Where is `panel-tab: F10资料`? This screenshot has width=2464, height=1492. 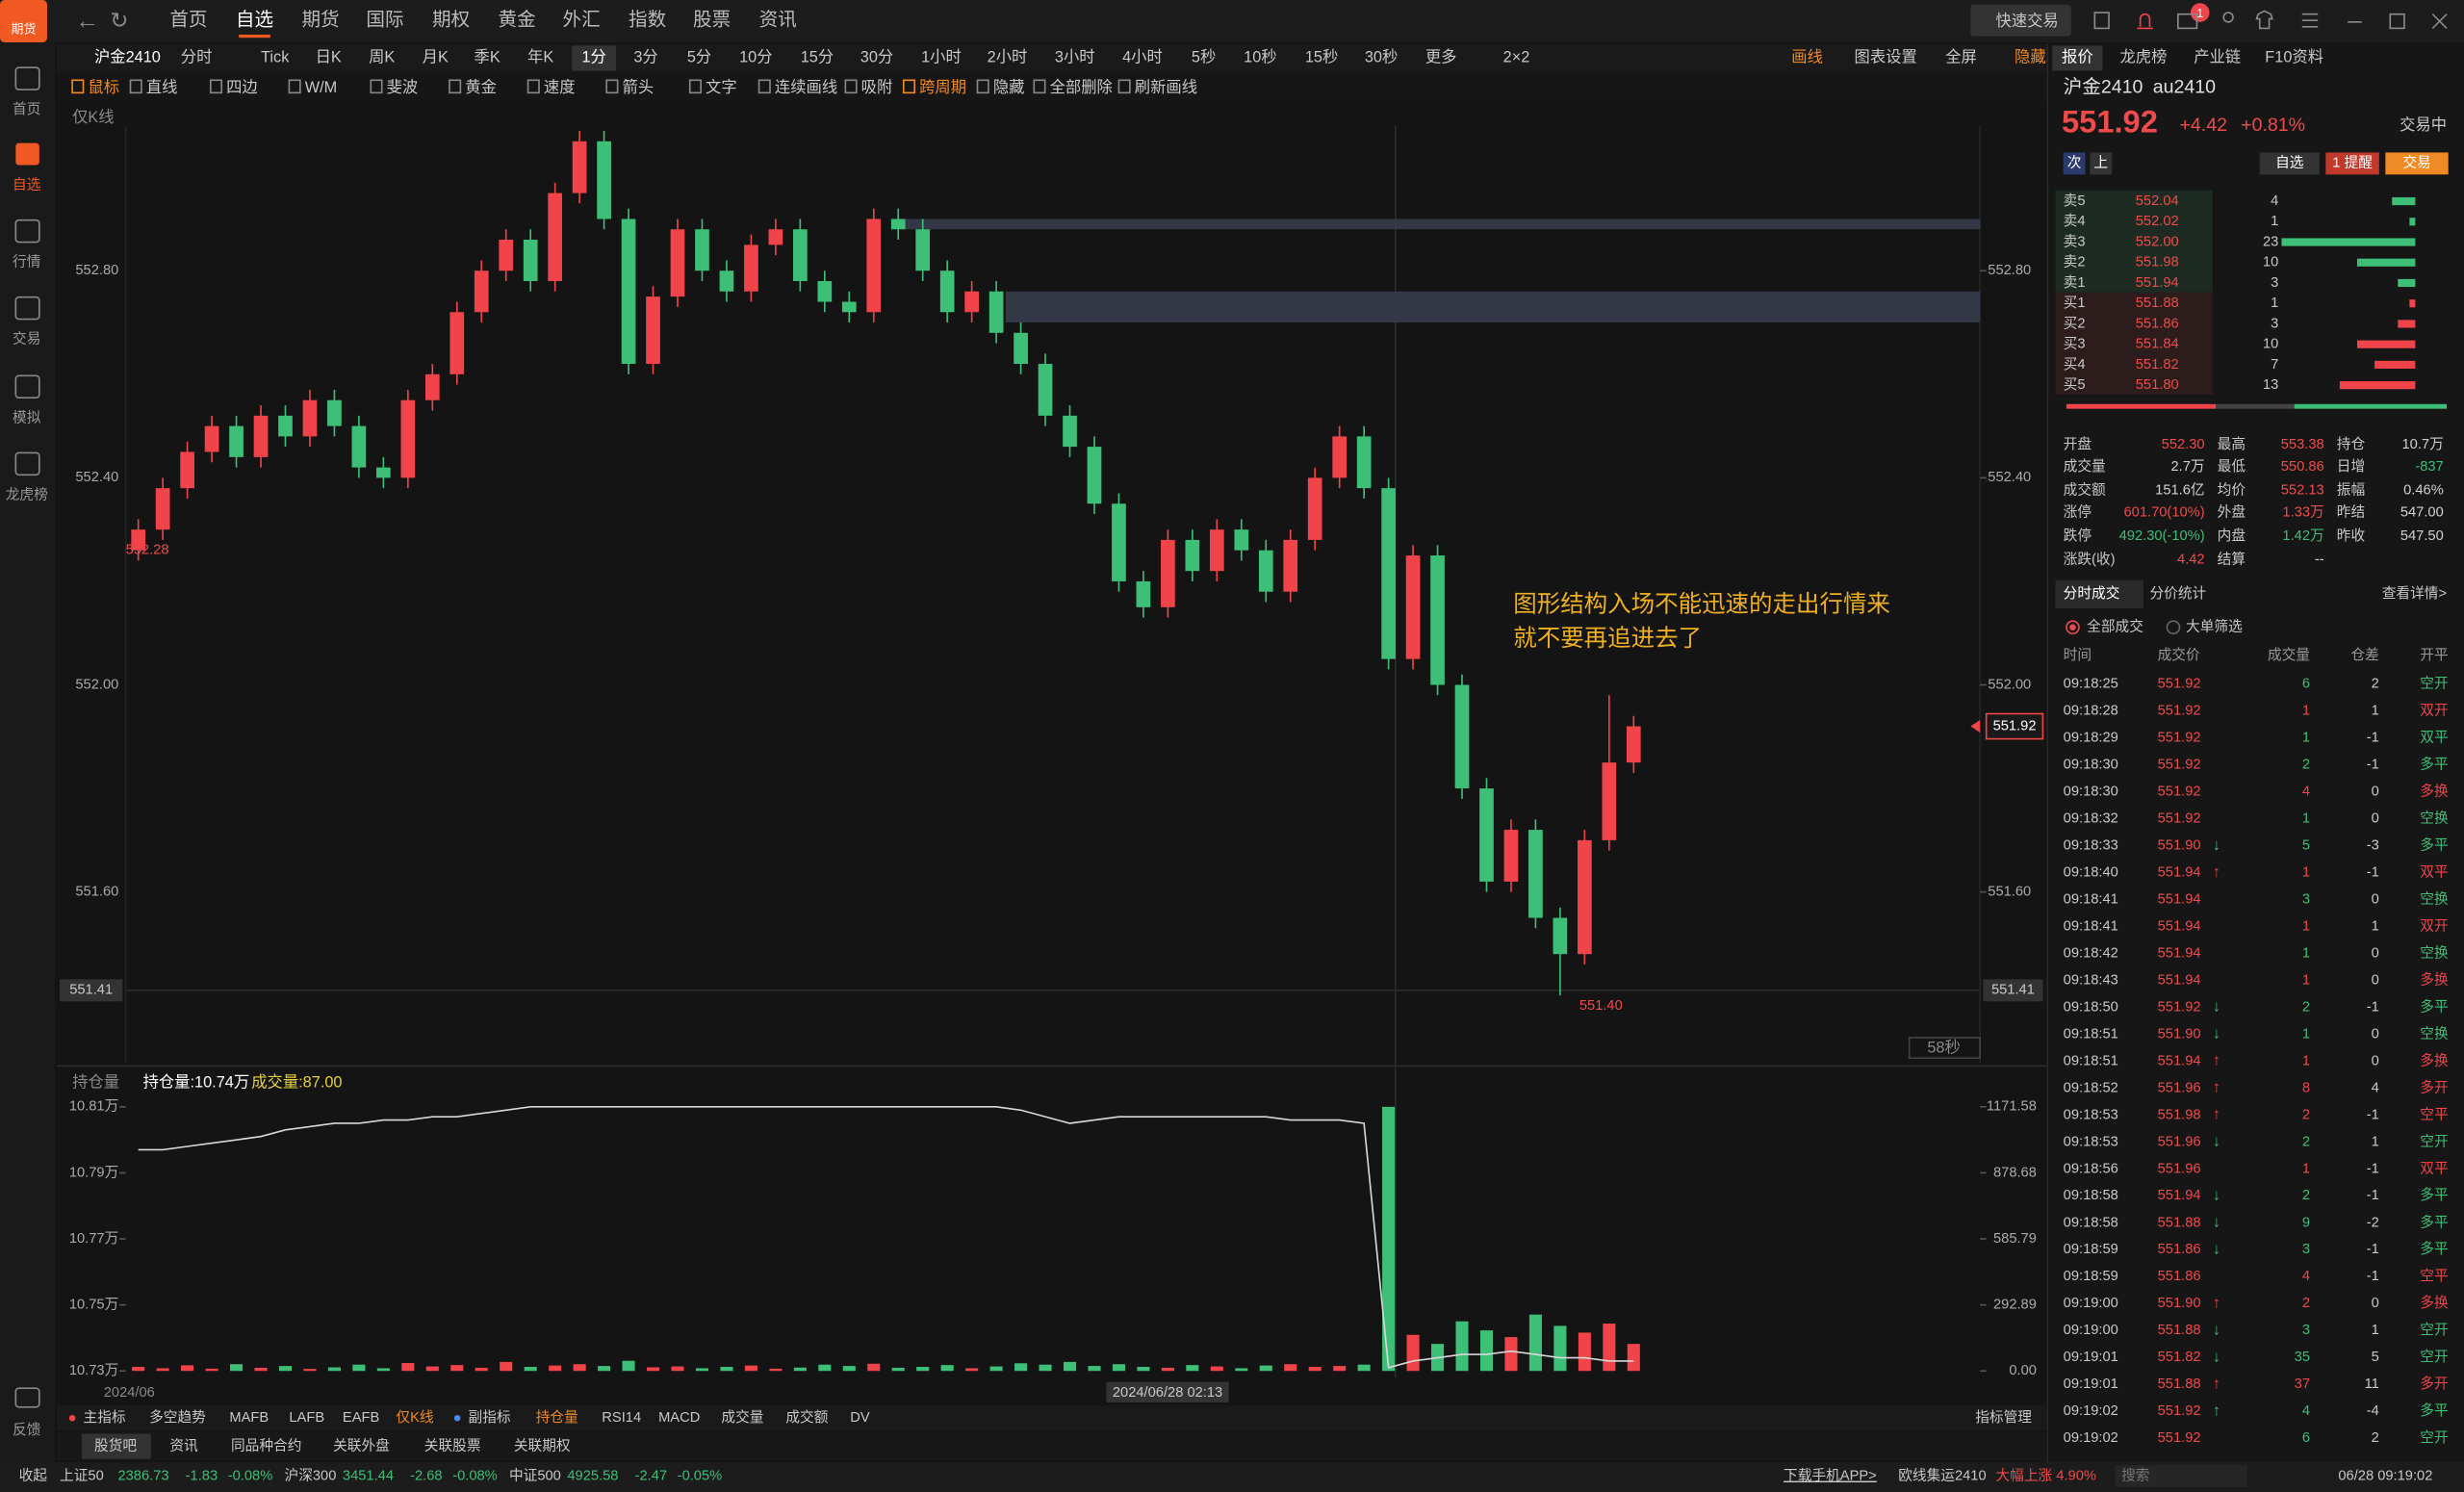 panel-tab: F10资料 is located at coordinates (2294, 57).